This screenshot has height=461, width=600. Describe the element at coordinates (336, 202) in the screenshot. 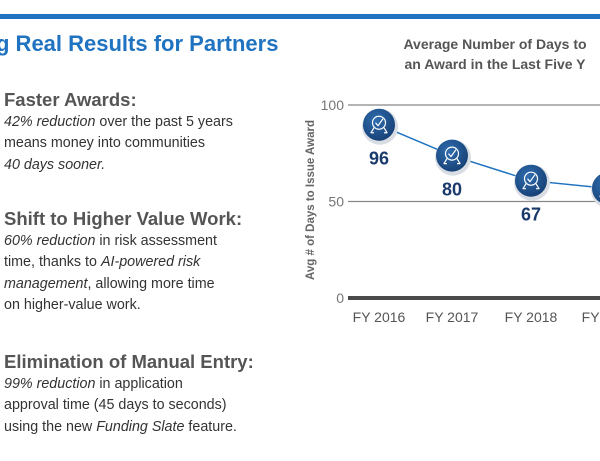

I see `y-tick-label: 50` at that location.